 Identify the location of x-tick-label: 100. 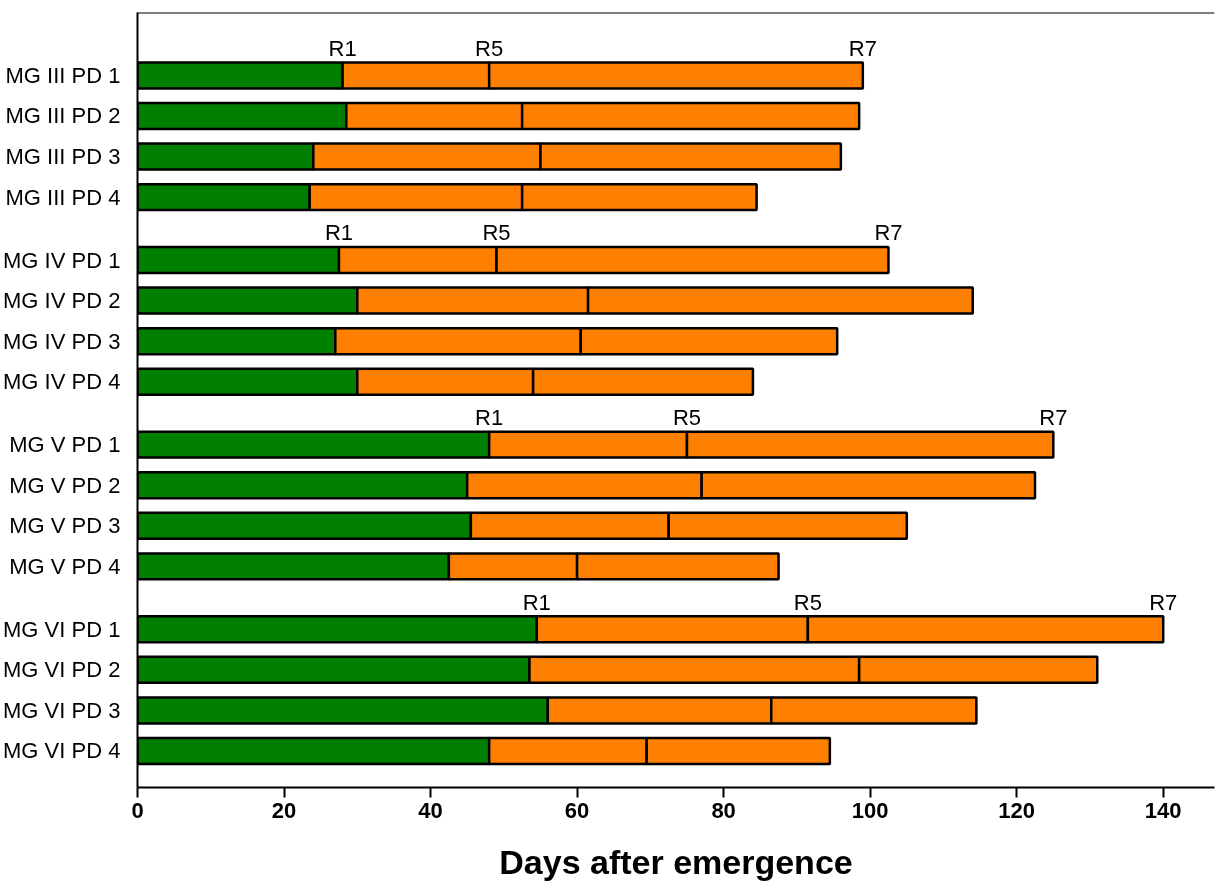
(870, 810).